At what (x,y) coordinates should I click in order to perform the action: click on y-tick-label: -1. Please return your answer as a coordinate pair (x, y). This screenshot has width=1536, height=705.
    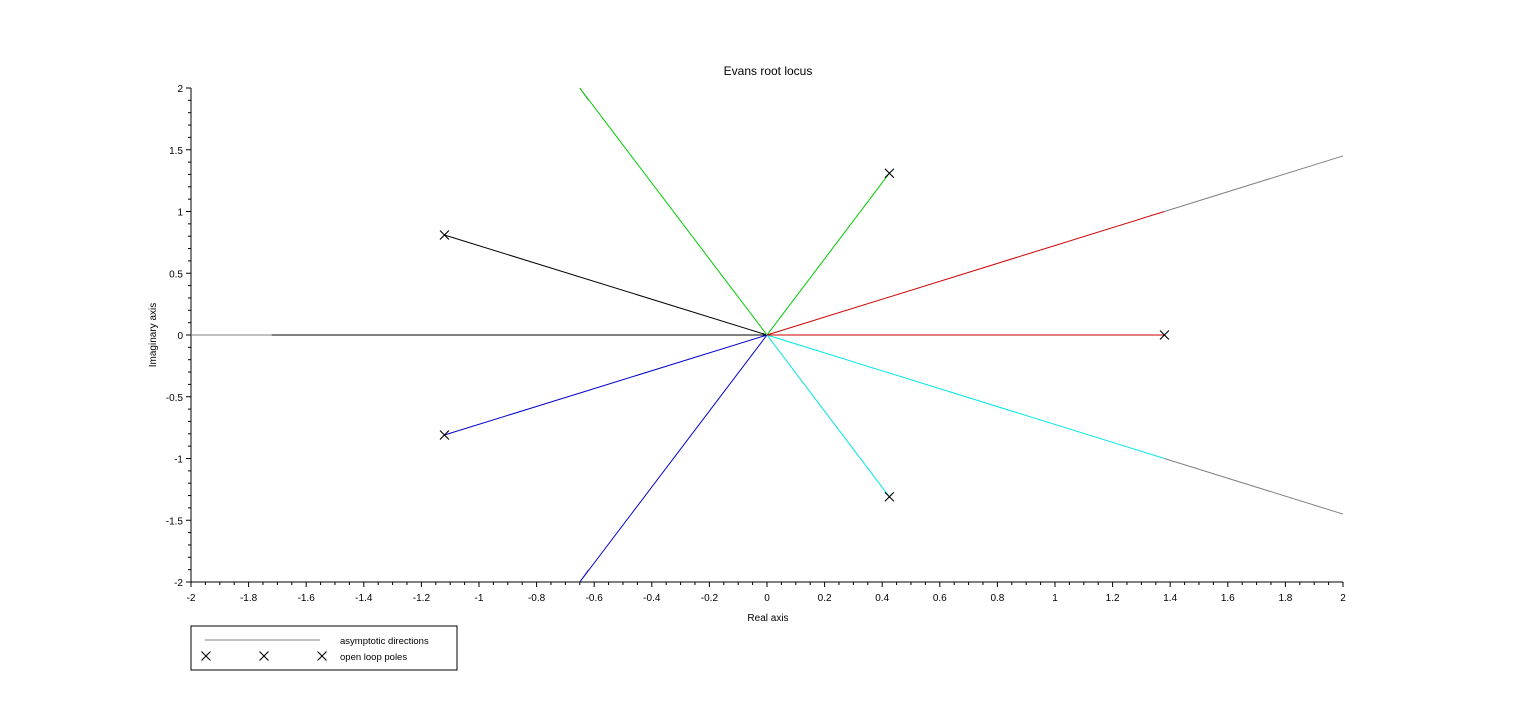
    Looking at the image, I should click on (178, 460).